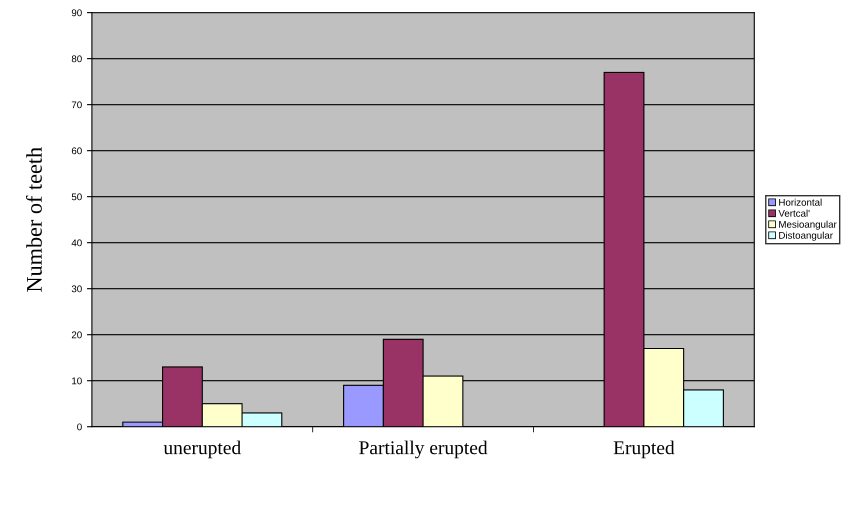  Describe the element at coordinates (794, 213) in the screenshot. I see `legend-label: Vertcal'` at that location.